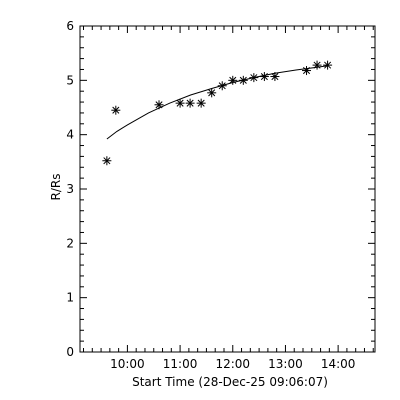 The height and width of the screenshot is (400, 400). I want to click on y-tick-label: 0, so click(70, 352).